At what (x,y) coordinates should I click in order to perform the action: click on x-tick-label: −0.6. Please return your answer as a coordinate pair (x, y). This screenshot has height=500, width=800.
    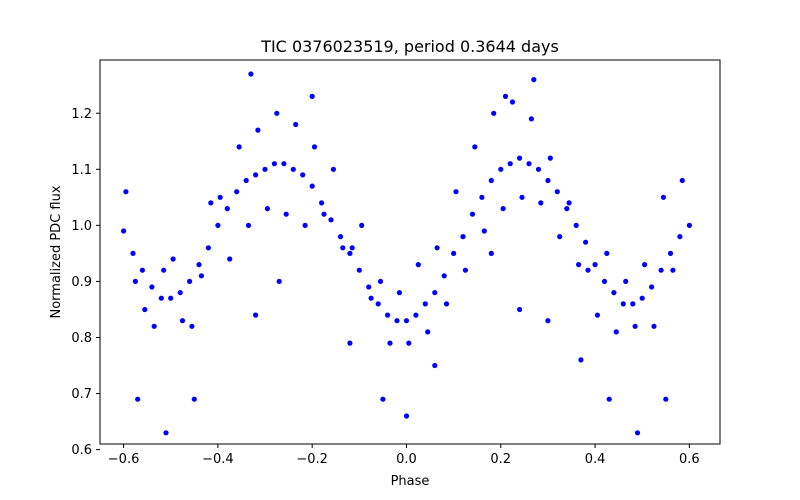
    Looking at the image, I should click on (124, 459).